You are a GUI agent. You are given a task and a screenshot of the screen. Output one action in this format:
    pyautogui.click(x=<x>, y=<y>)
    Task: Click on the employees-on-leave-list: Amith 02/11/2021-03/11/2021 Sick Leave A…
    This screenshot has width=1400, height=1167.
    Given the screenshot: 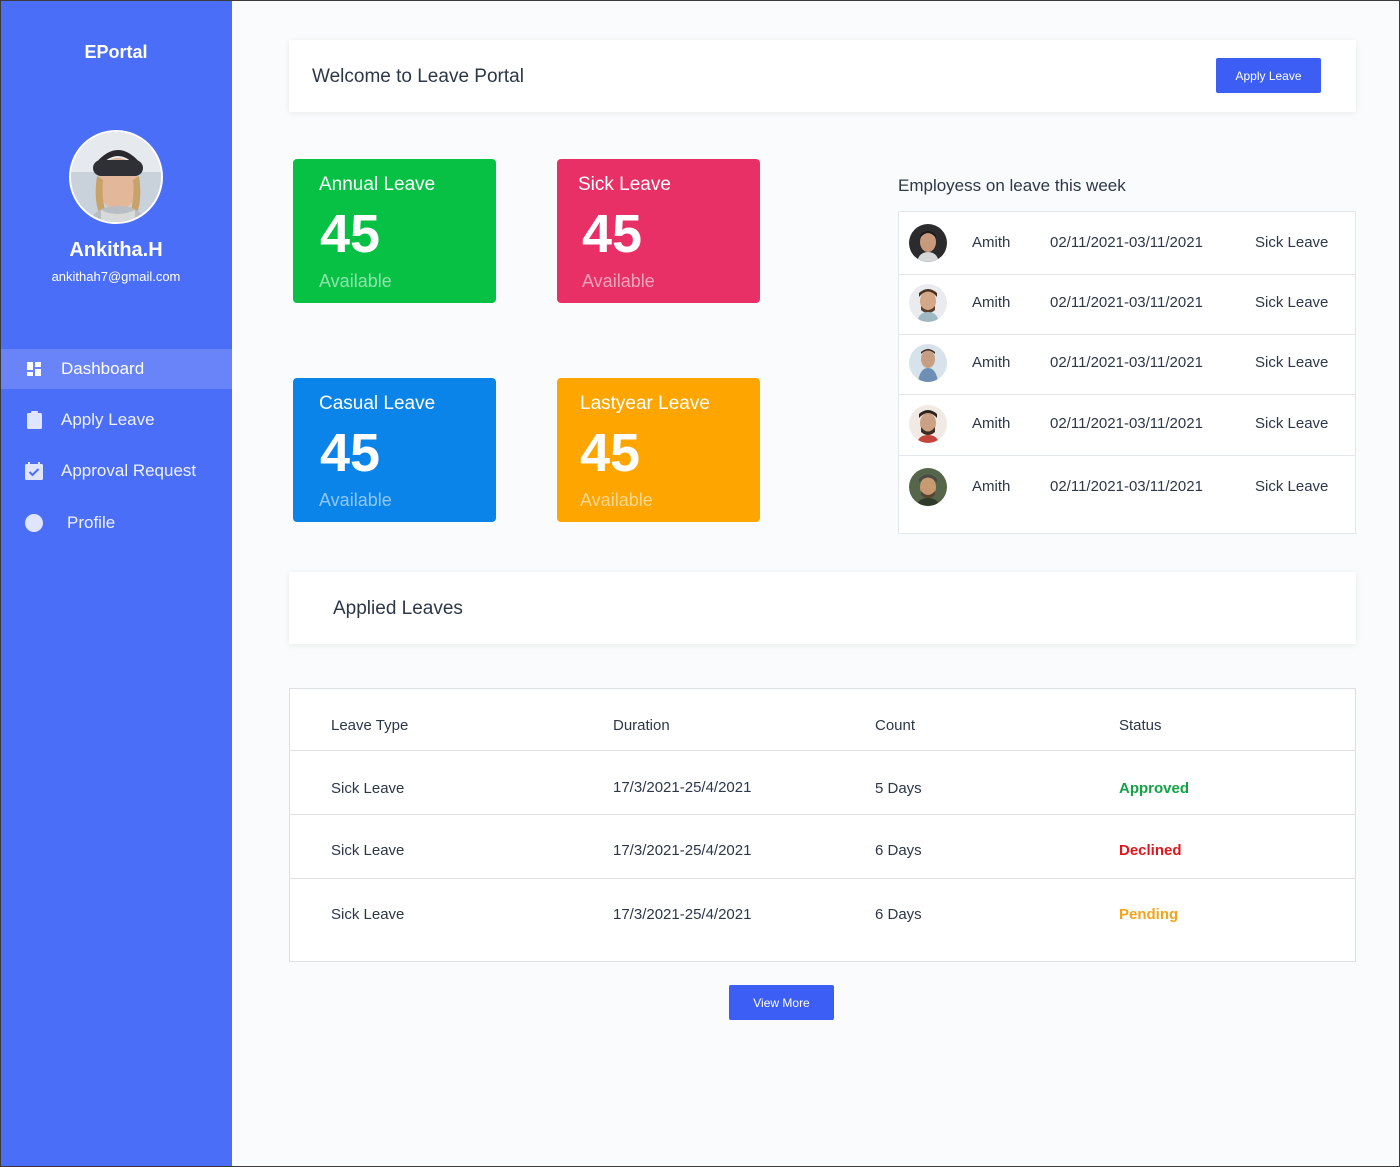 What is the action you would take?
    pyautogui.click(x=1127, y=372)
    